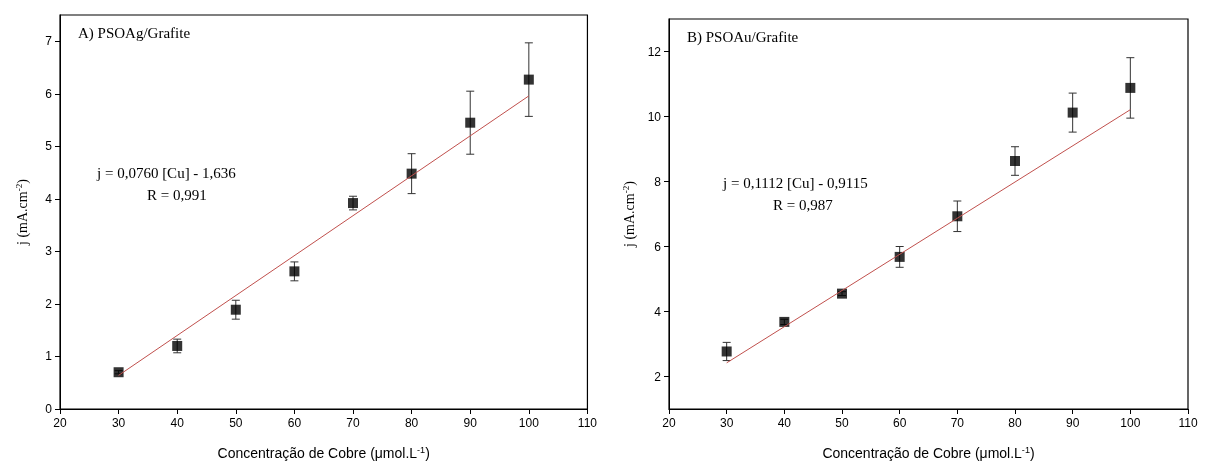  I want to click on y-tick-label: 0, so click(49, 409).